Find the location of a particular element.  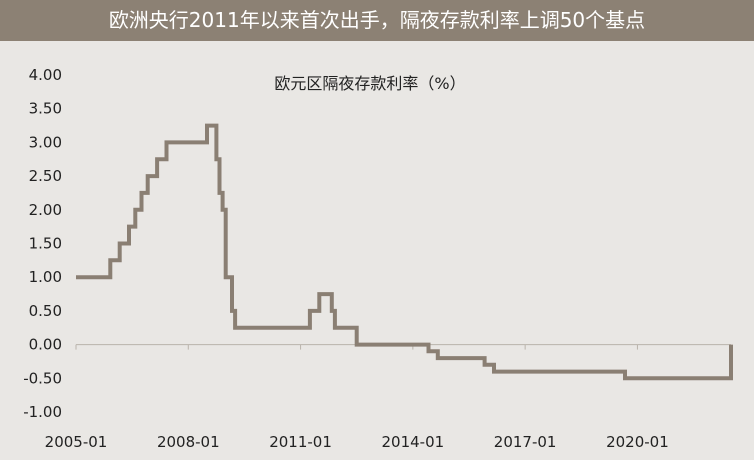

y-tick-label: 2.00 is located at coordinates (45, 210).